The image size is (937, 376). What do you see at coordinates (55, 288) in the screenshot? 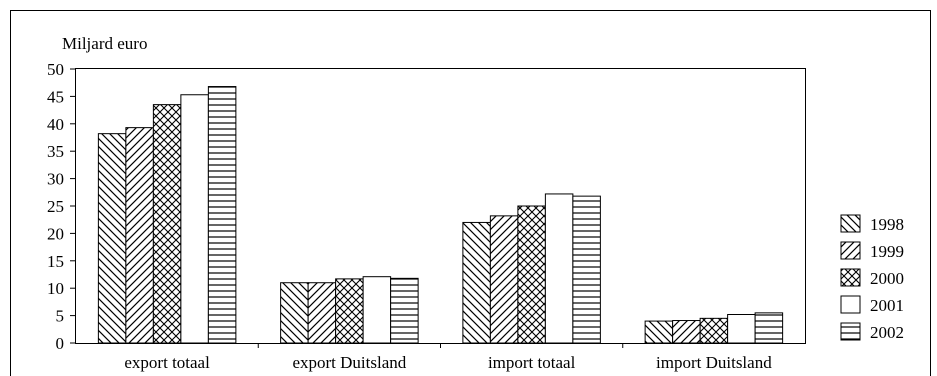
I see `y-tick-label: 10` at bounding box center [55, 288].